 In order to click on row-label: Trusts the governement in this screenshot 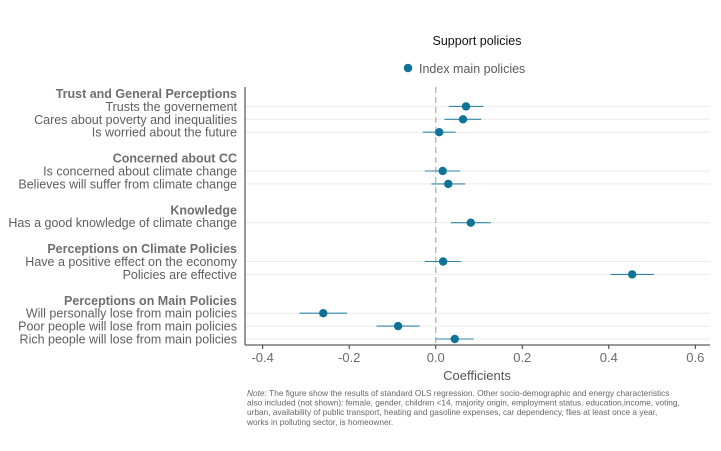, I will do `click(171, 107)`.